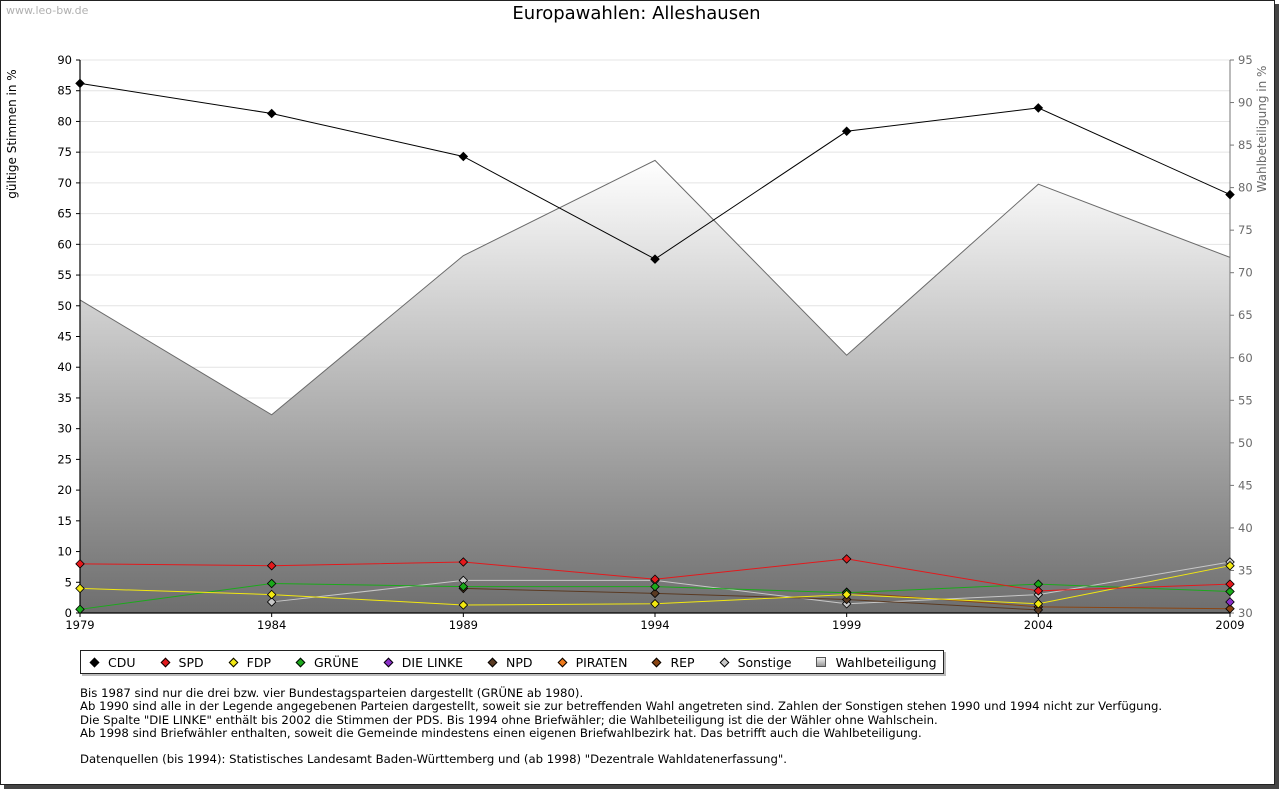 The image size is (1280, 791). Describe the element at coordinates (191, 662) in the screenshot. I see `legend-label: SPD` at that location.